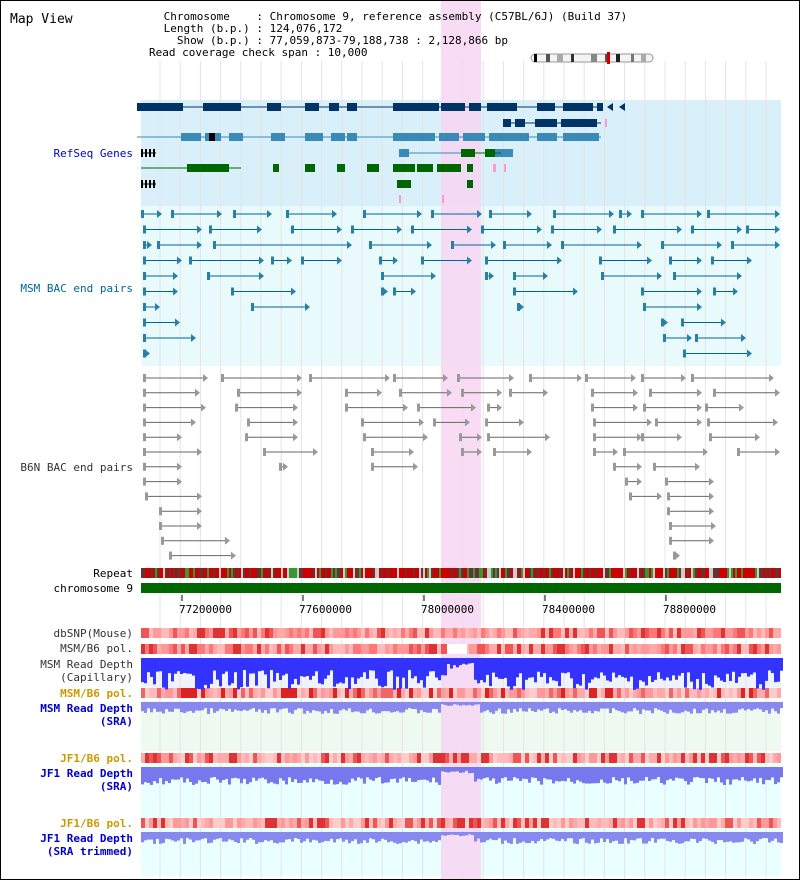 Image resolution: width=800 pixels, height=880 pixels. I want to click on ideogram-band, so click(560, 58).